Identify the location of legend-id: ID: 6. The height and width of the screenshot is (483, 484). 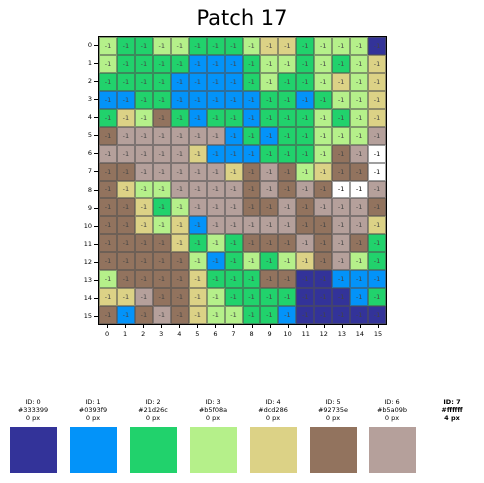
(392, 402).